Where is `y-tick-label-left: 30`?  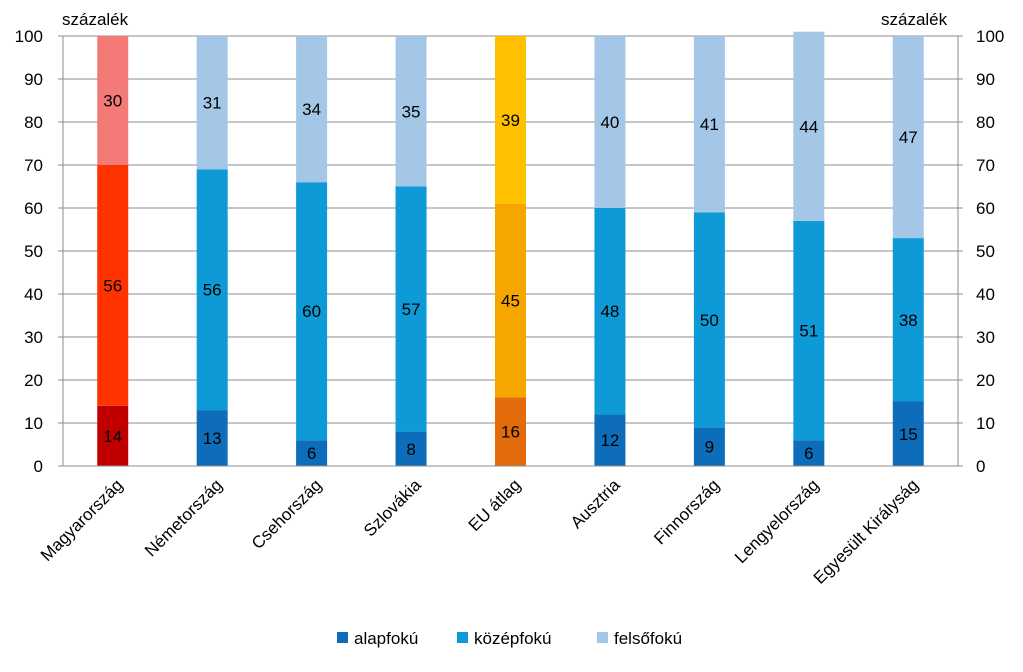 y-tick-label-left: 30 is located at coordinates (33, 337).